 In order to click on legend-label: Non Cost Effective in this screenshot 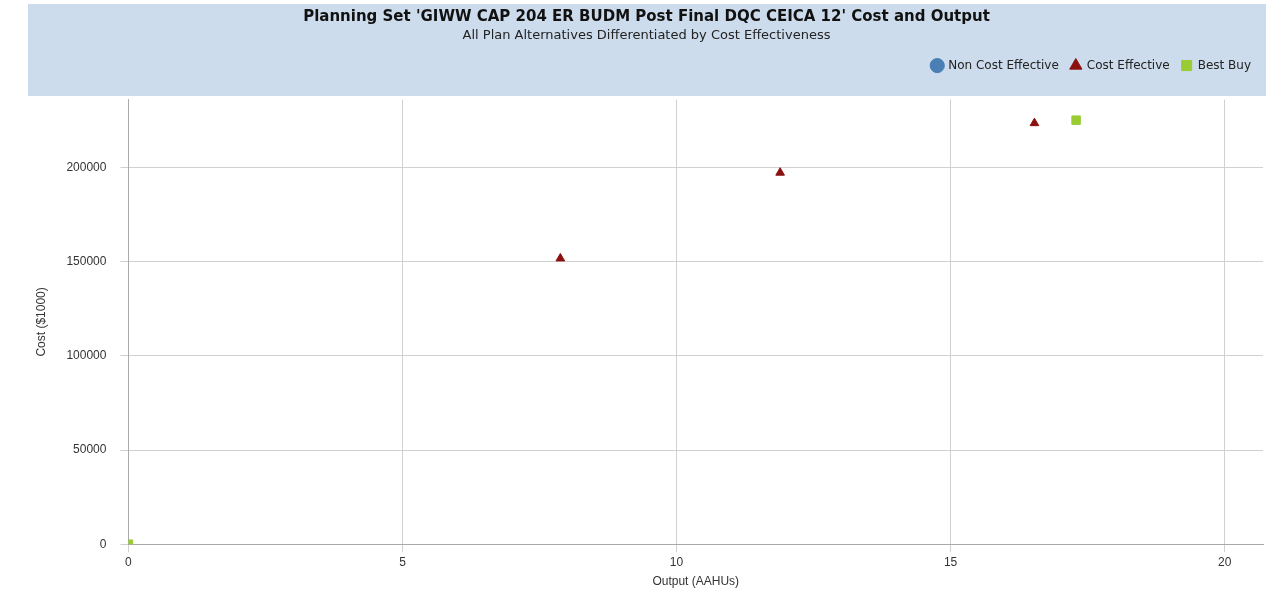, I will do `click(1003, 64)`.